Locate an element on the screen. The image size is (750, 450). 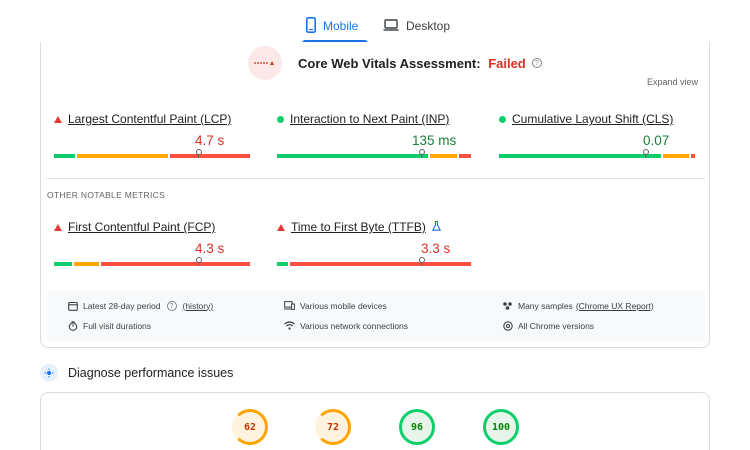
info-samples-text: Many samples is located at coordinates (545, 305).